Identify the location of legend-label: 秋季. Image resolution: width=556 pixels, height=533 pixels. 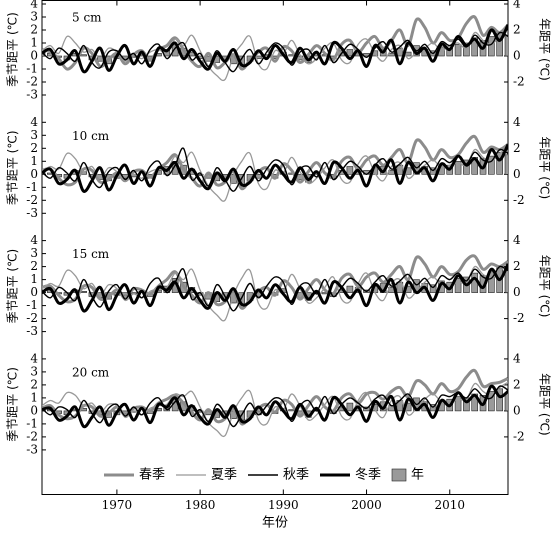
(296, 475).